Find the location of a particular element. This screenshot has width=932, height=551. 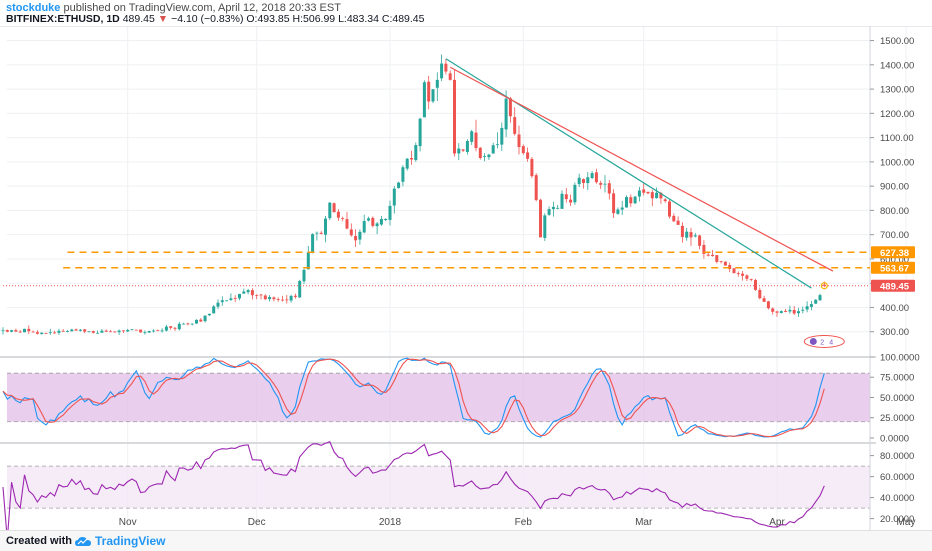

rsi-tick-label: 20.0000 is located at coordinates (897, 519).